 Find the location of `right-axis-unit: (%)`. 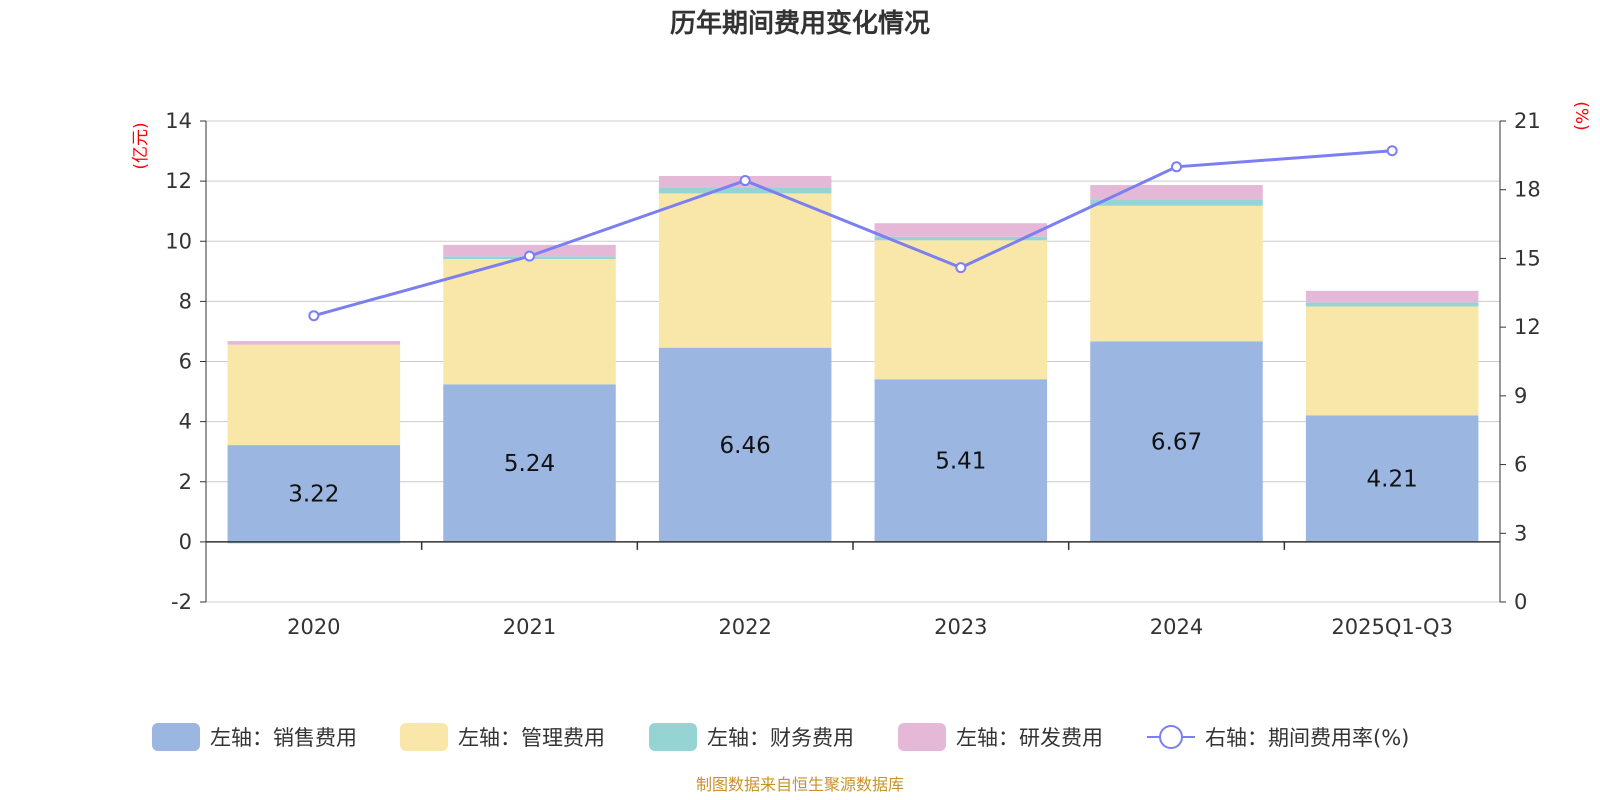

right-axis-unit: (%) is located at coordinates (1581, 115).